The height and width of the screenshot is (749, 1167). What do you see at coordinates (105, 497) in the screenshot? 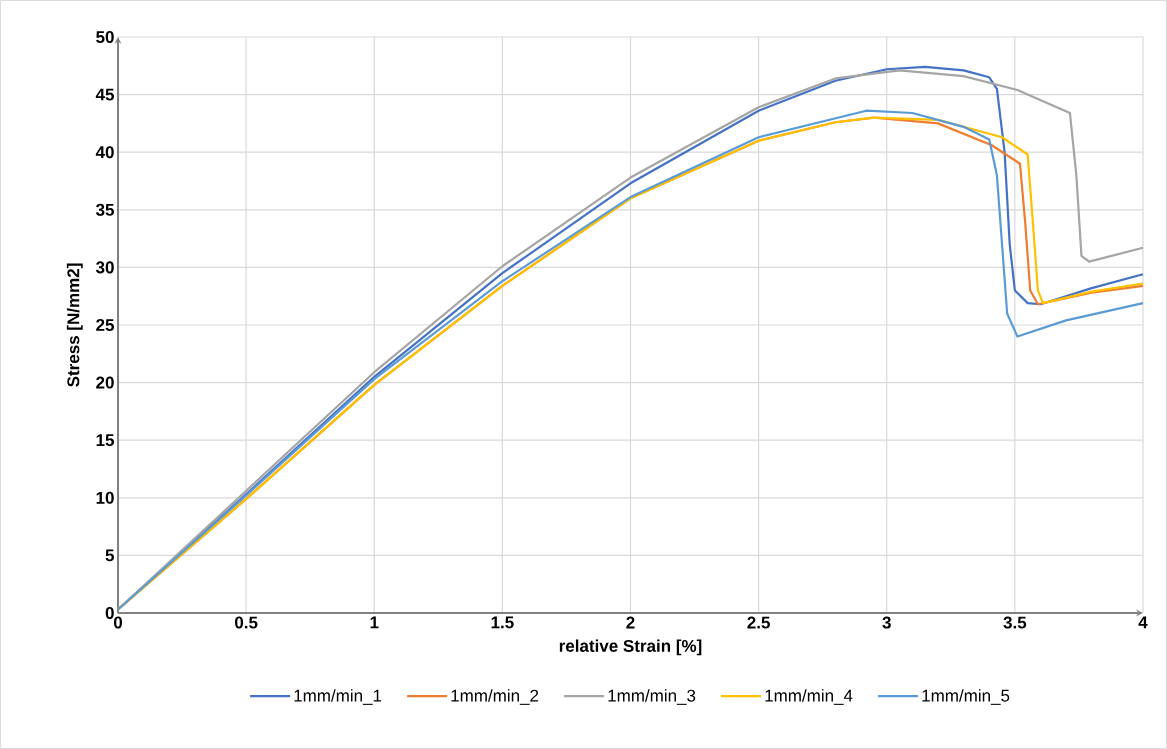
I see `y-tick-label: 10` at bounding box center [105, 497].